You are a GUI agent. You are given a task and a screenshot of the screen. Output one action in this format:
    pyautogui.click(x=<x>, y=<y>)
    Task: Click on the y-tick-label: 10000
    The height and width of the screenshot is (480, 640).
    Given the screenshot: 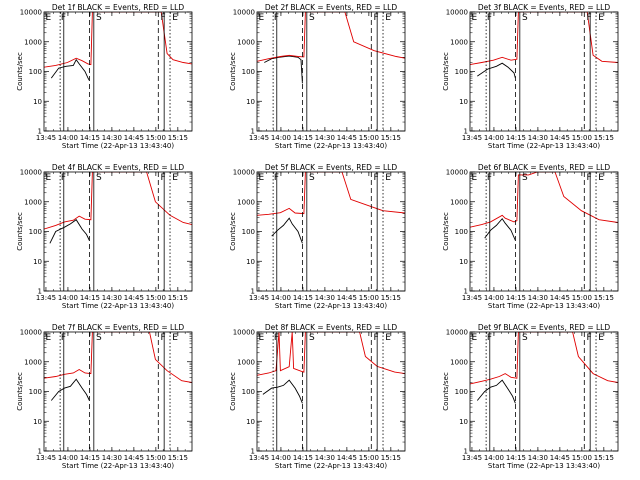 What is the action you would take?
    pyautogui.click(x=457, y=173)
    